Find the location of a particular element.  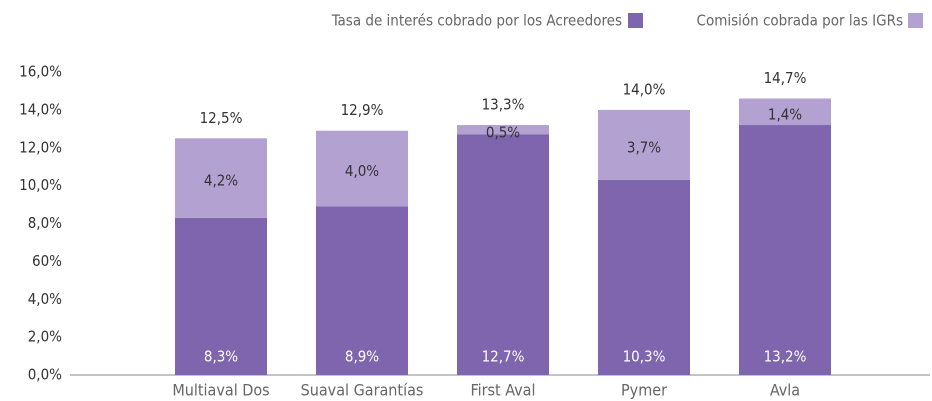

x-tick-label: Pymer is located at coordinates (644, 390).